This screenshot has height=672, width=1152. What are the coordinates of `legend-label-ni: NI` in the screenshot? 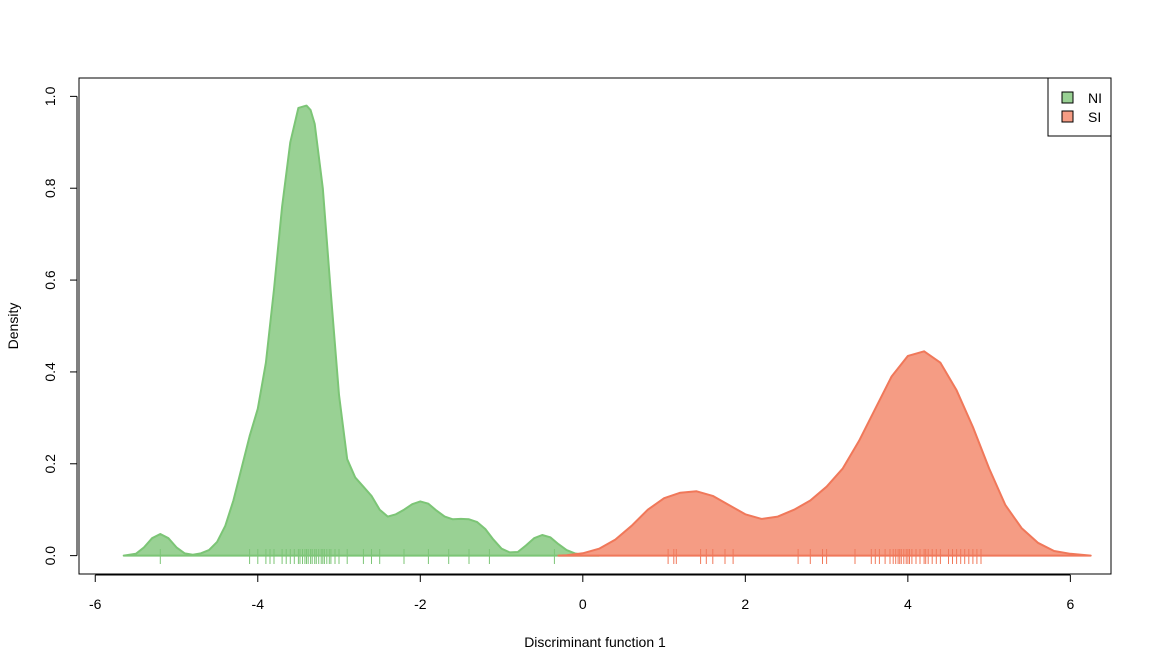 It's located at (1095, 98).